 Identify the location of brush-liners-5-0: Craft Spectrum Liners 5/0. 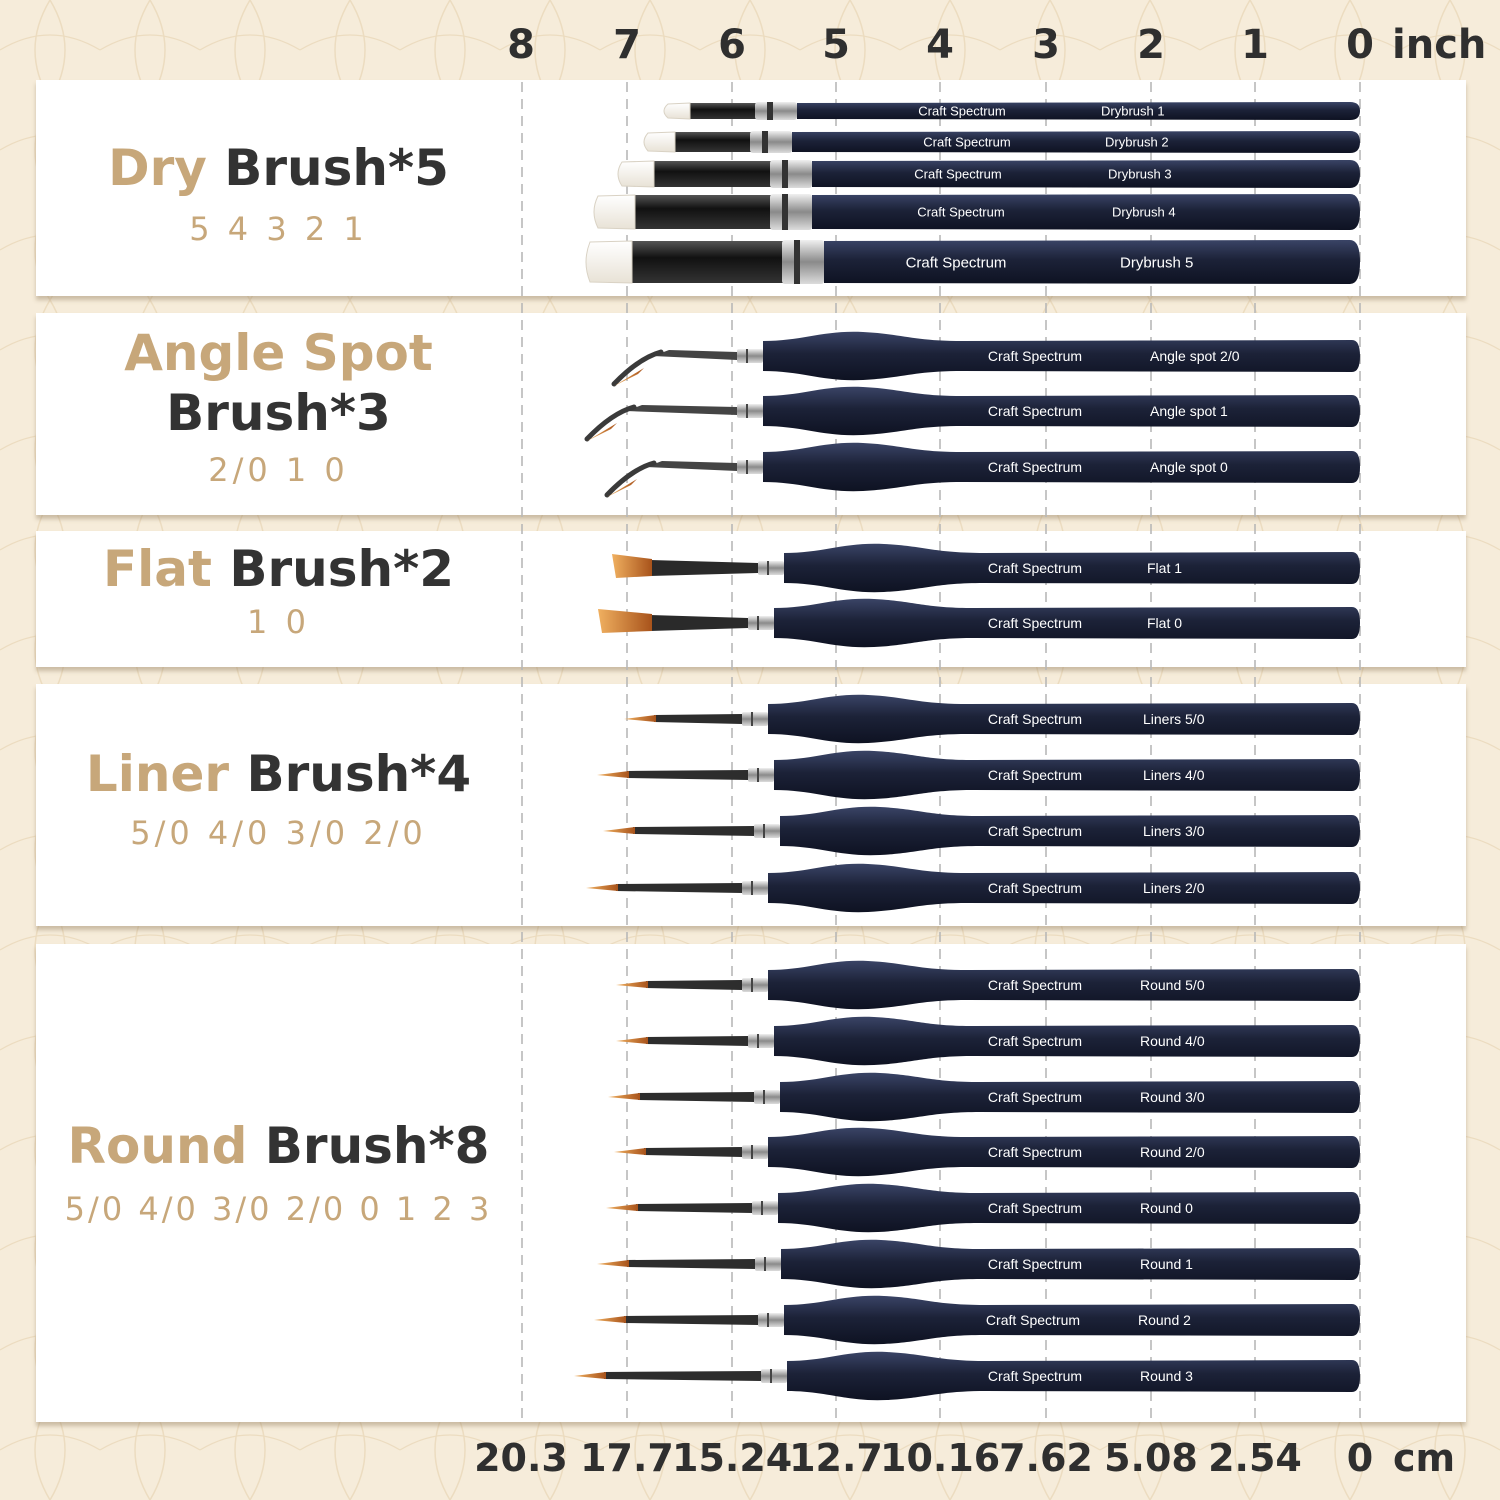
(992, 719).